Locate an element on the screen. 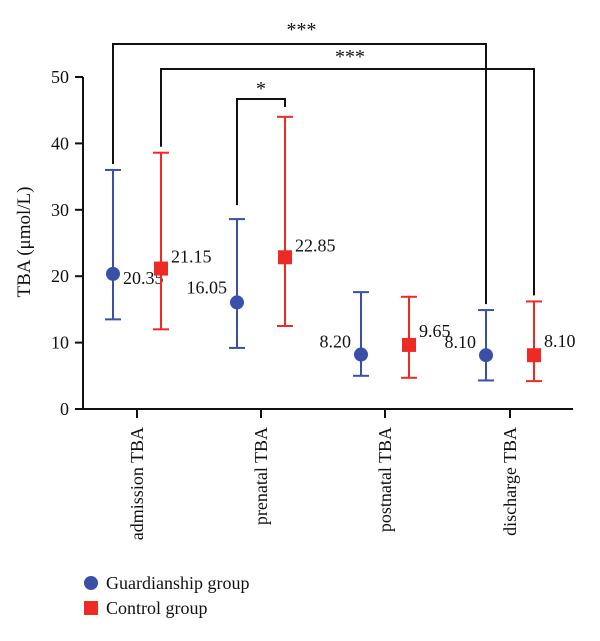 This screenshot has width=600, height=641. data-point: 20.35 is located at coordinates (134, 244).